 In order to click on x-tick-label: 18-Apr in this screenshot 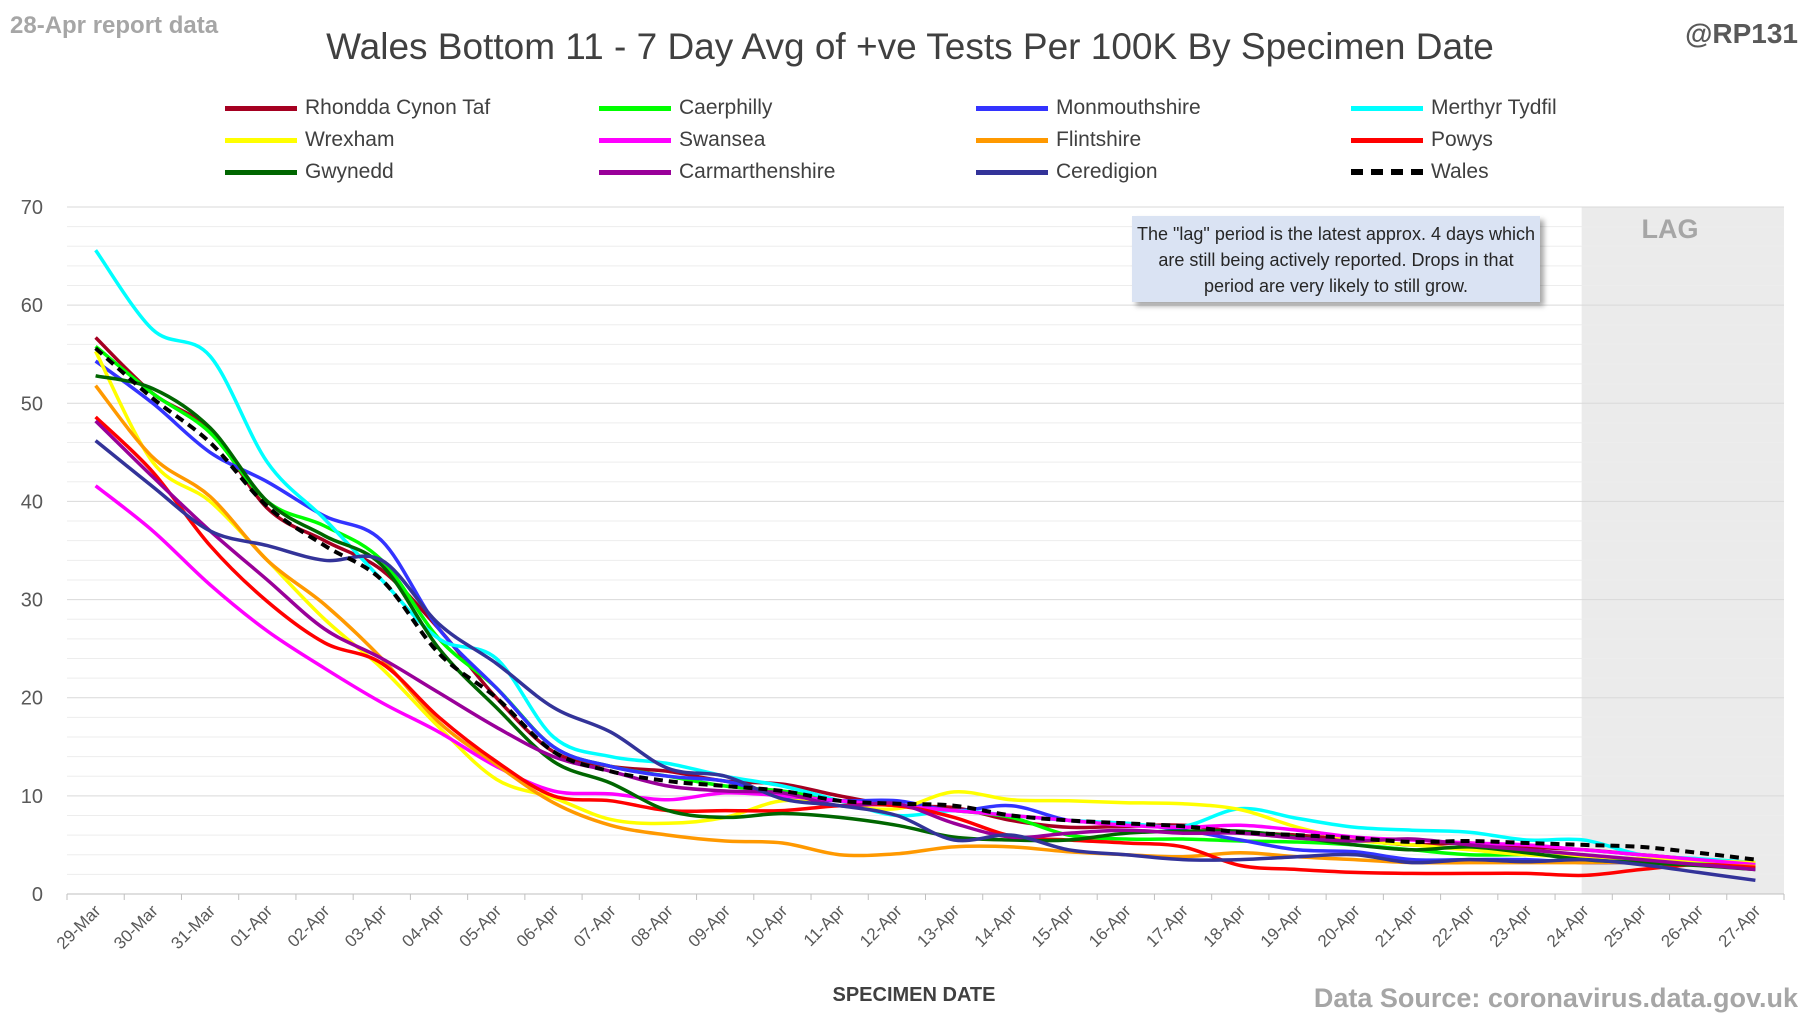, I will do `click(1225, 926)`.